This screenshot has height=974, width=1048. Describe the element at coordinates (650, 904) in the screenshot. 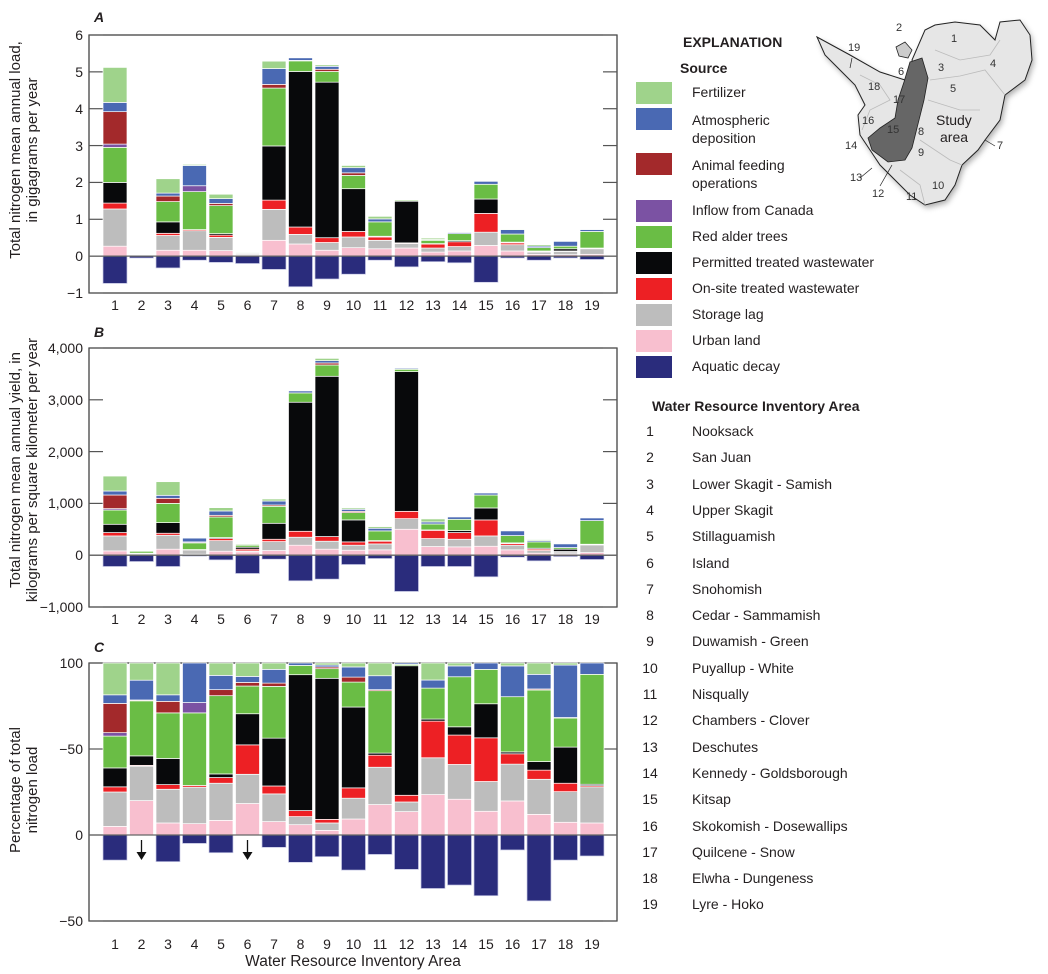

I see `wria-number: 19` at that location.